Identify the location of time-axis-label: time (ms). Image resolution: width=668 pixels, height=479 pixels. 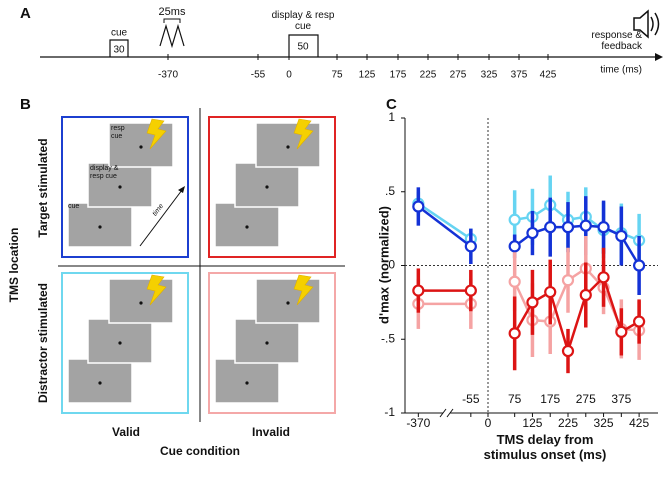
(621, 70).